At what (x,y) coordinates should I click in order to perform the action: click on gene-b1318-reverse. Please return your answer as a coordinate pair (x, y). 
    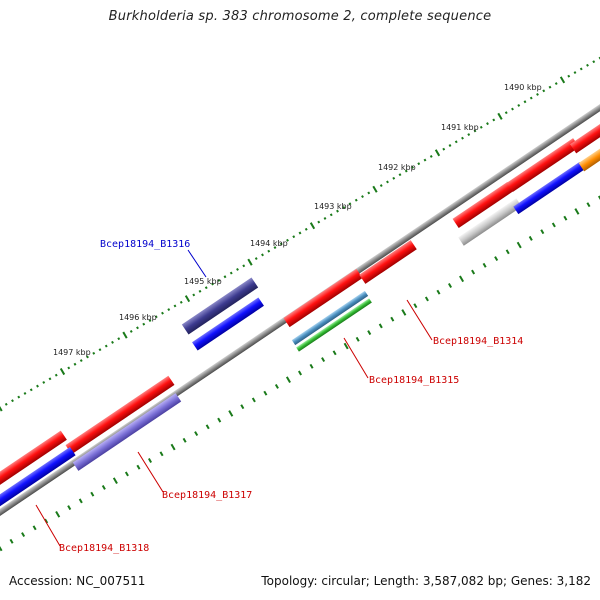
    Looking at the image, I should click on (38, 478).